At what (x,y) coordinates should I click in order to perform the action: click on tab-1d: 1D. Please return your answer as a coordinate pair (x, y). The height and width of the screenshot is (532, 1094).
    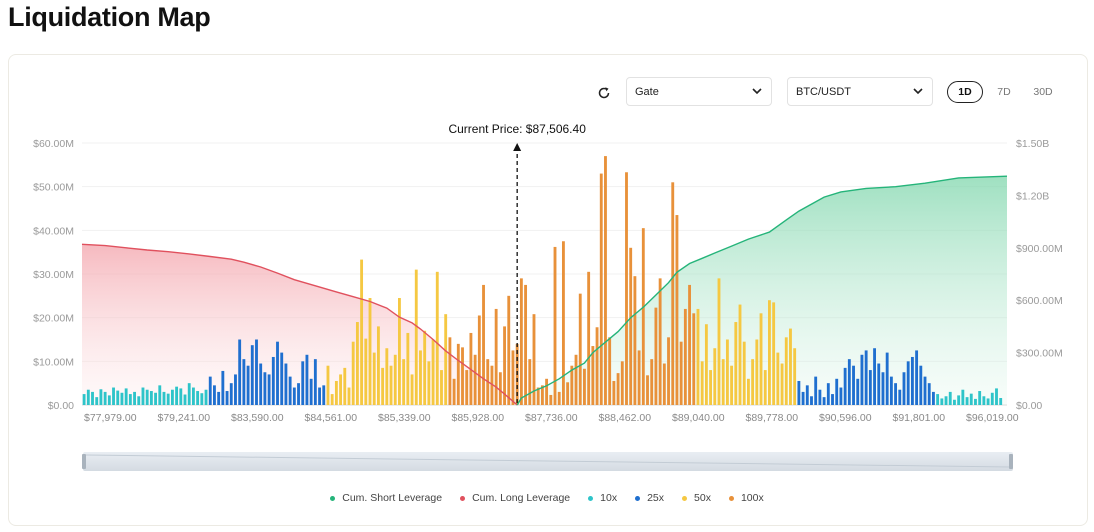
    Looking at the image, I should click on (965, 92).